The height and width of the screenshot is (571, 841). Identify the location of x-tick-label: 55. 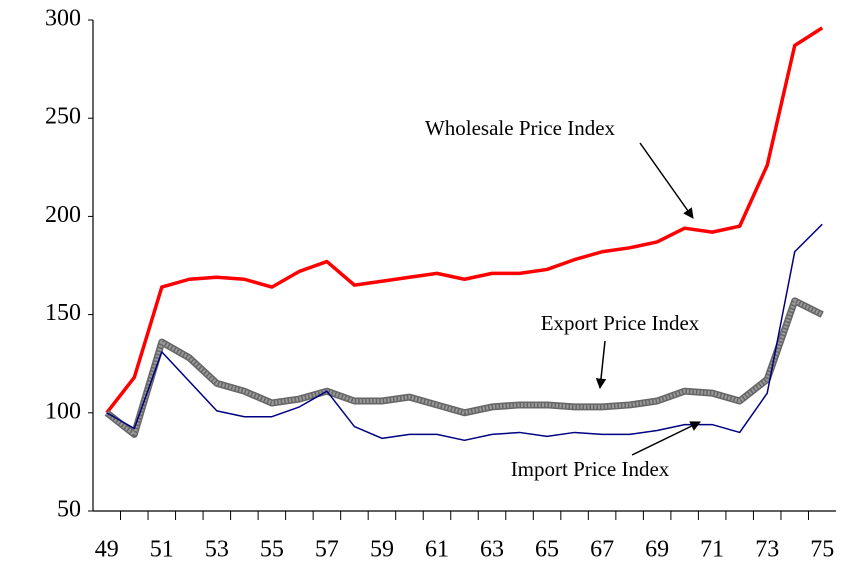
(272, 550).